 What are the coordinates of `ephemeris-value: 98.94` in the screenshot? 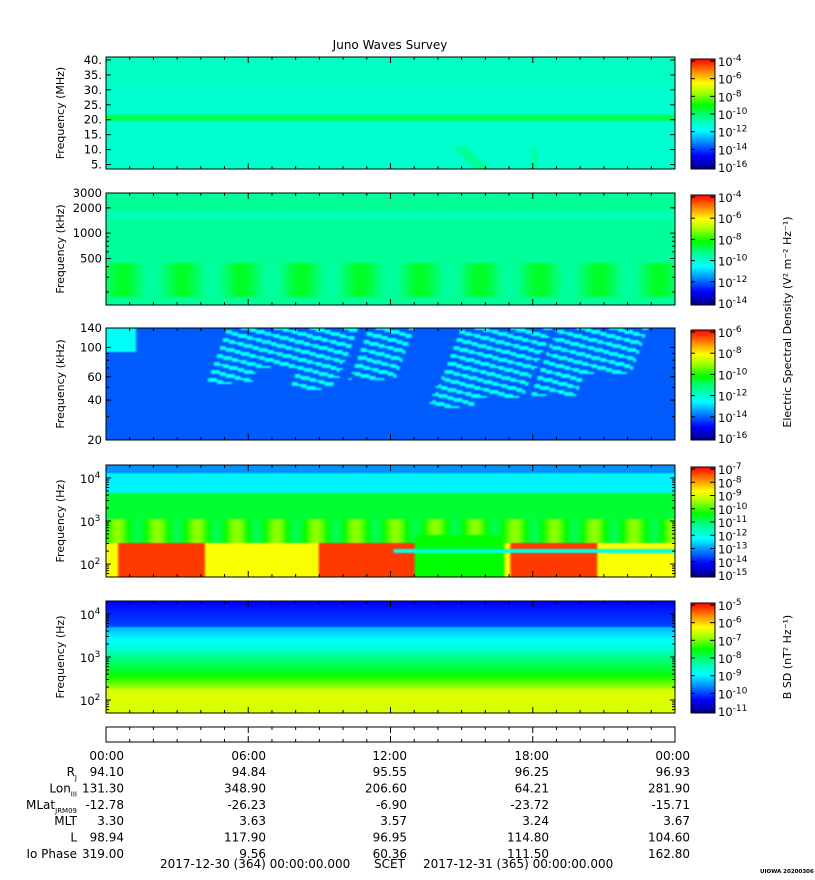 It's located at (107, 838).